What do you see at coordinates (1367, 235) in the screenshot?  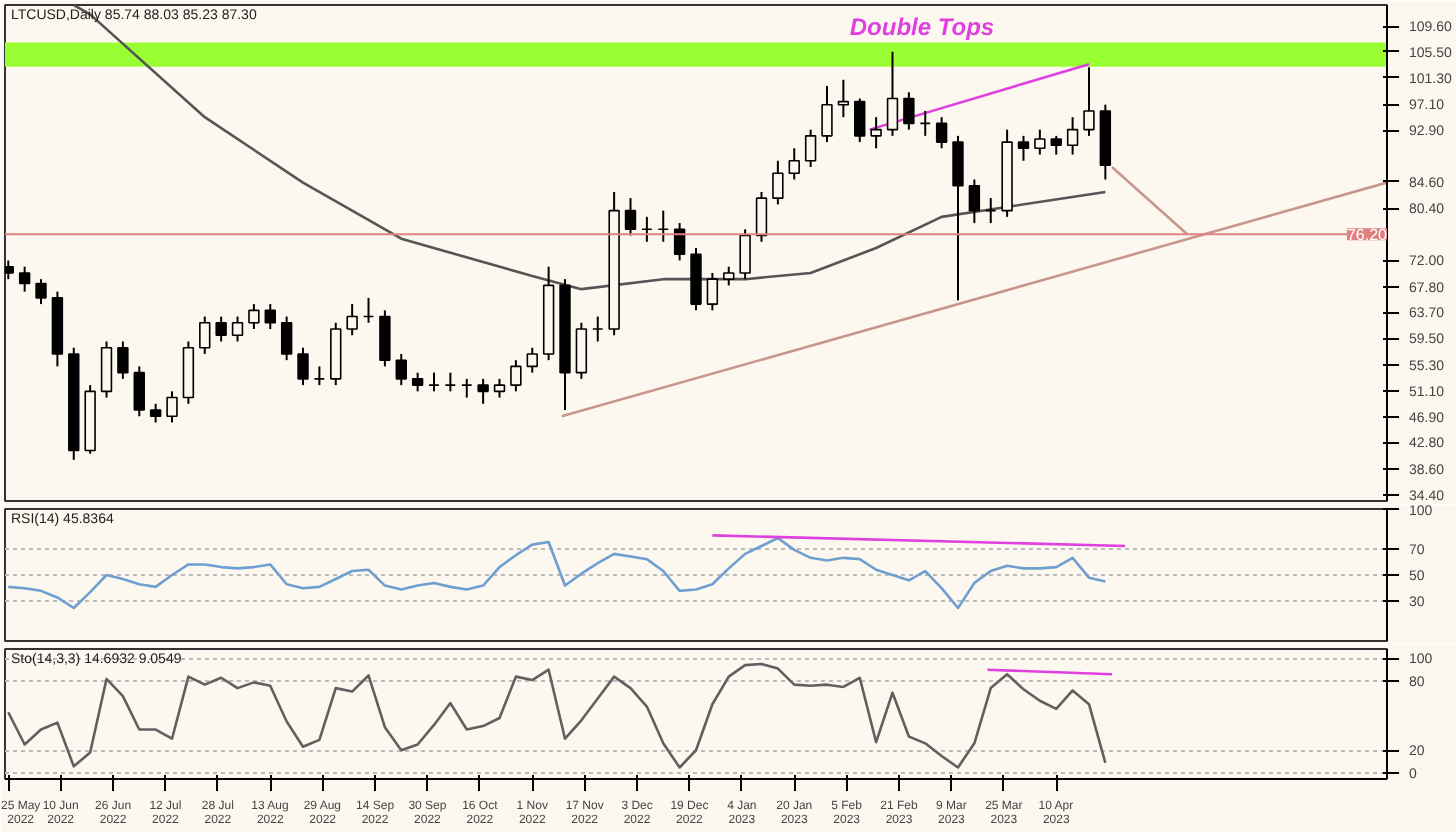 I see `ref-line-label: 76.20` at bounding box center [1367, 235].